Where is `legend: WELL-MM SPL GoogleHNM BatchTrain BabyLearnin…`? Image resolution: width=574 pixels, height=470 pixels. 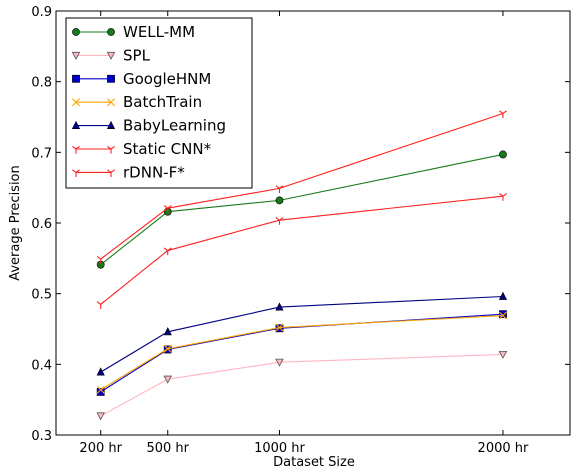 legend: WELL-MM SPL GoogleHNM BatchTrain BabyLearnin… is located at coordinates (159, 103).